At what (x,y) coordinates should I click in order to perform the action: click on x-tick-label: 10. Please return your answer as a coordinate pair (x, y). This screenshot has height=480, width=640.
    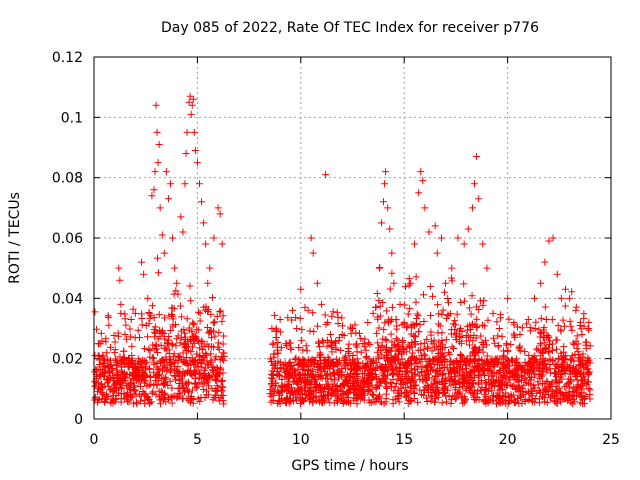
    Looking at the image, I should click on (301, 440).